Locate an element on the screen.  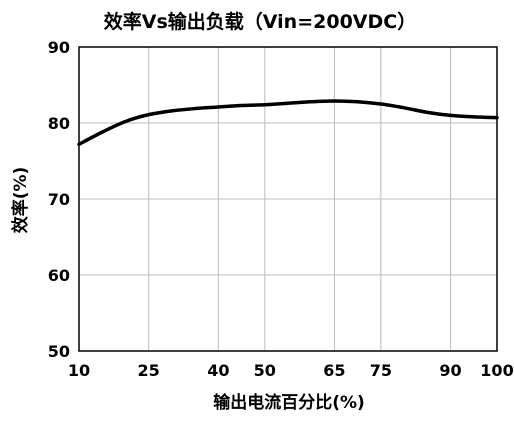
x-tick-label: 25 is located at coordinates (149, 370).